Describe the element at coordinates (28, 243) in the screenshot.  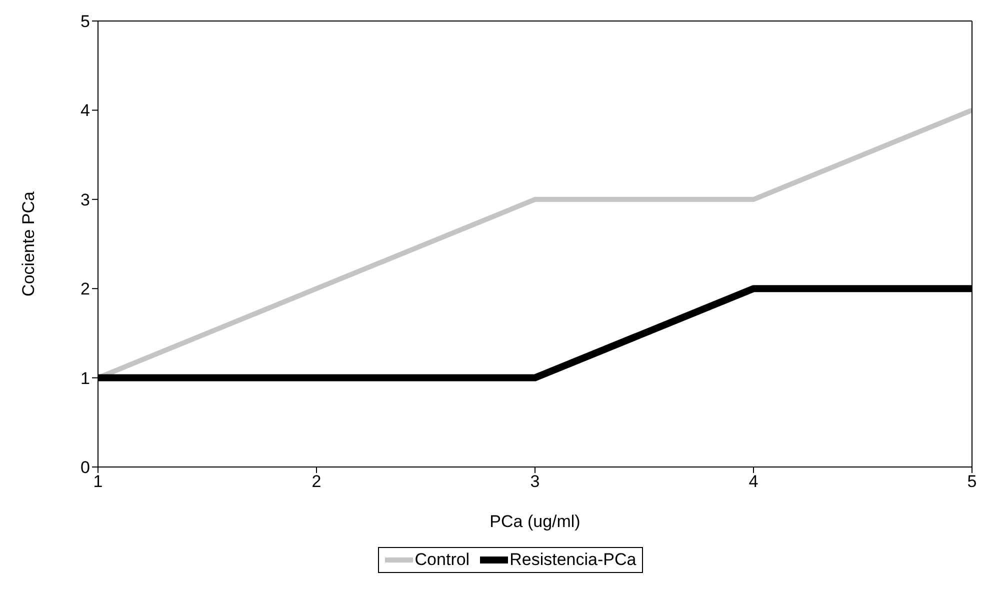
I see `y-axis-title: Cociente PCa` at that location.